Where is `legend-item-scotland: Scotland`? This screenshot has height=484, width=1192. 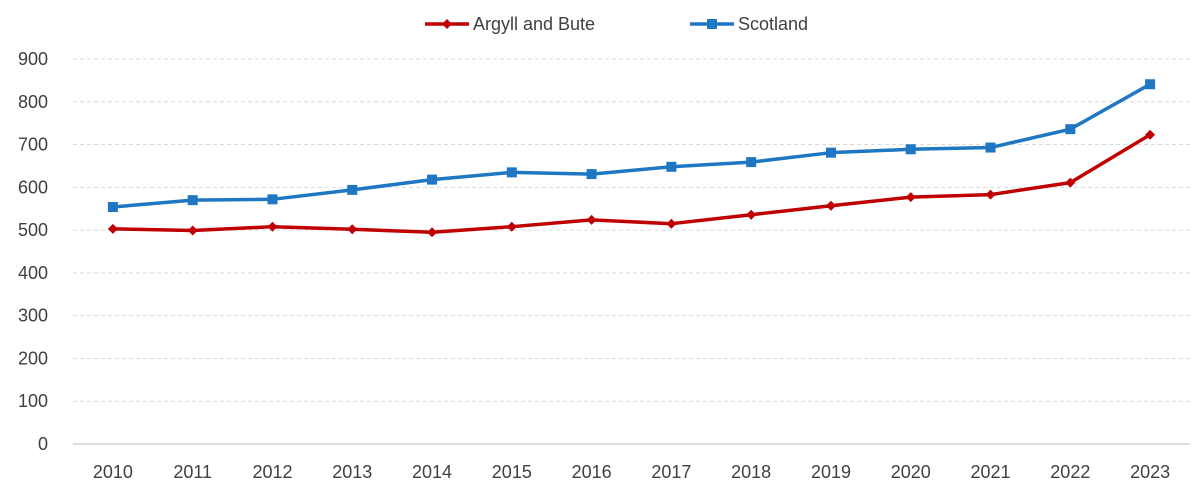
legend-item-scotland: Scotland is located at coordinates (749, 24).